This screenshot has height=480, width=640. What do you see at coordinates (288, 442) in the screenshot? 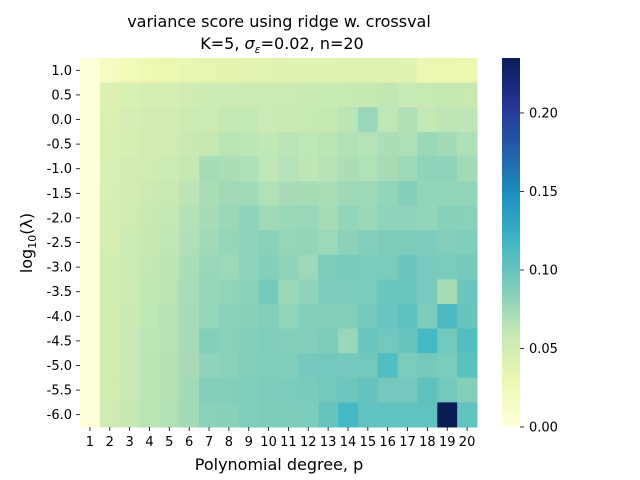
I see `x-tick-label: 11` at bounding box center [288, 442].